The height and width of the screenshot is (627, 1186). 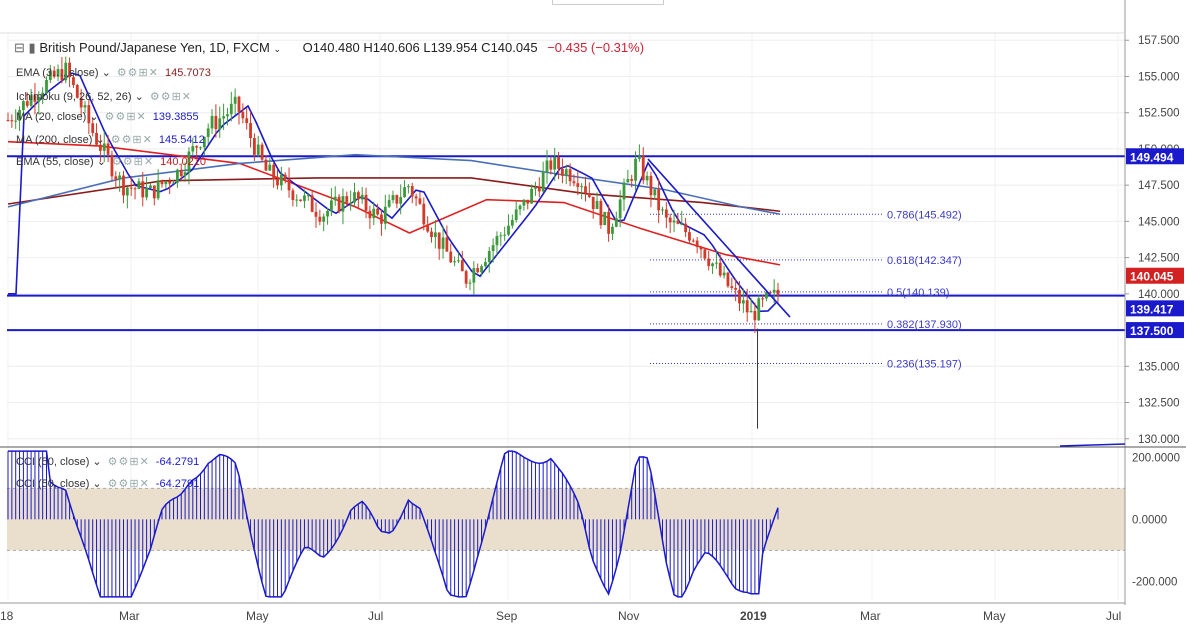 I want to click on indicator-name: MA (200, close), so click(x=54, y=140).